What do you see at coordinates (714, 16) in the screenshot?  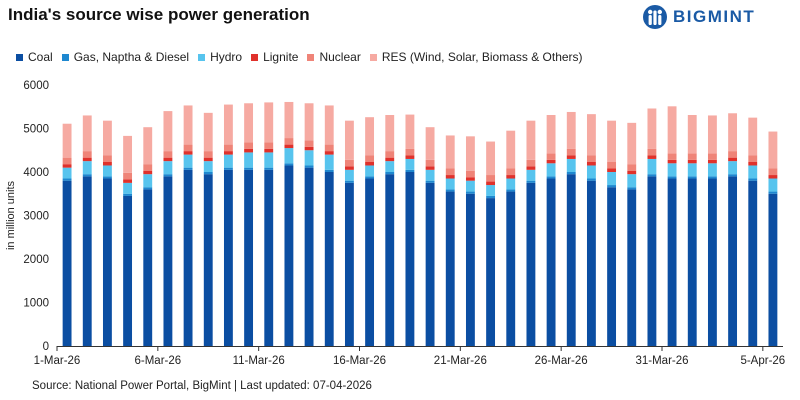 I see `brand-name: BIGMINT` at bounding box center [714, 16].